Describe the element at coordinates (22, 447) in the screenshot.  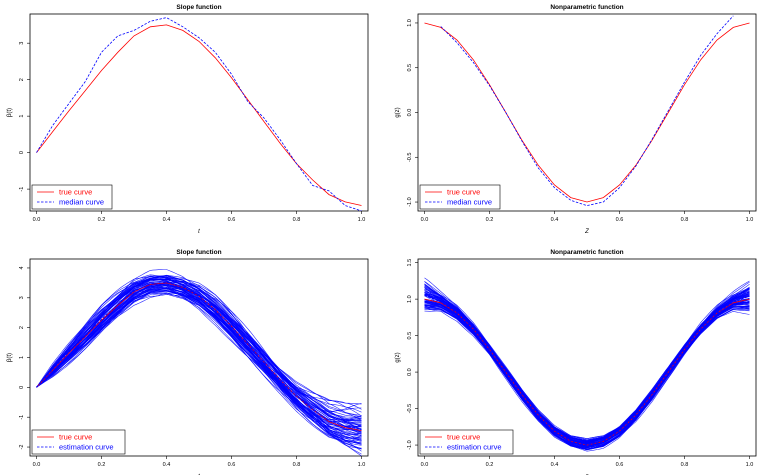
I see `y-tick-label: -2` at that location.